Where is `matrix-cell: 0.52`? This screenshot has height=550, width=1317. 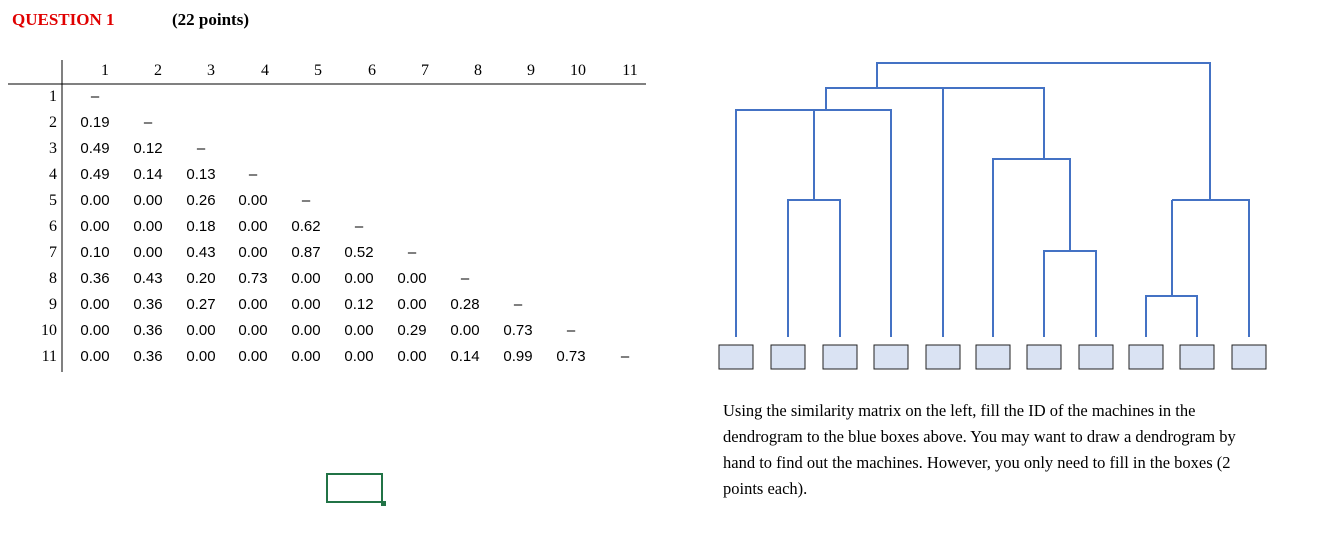 matrix-cell: 0.52 is located at coordinates (359, 252).